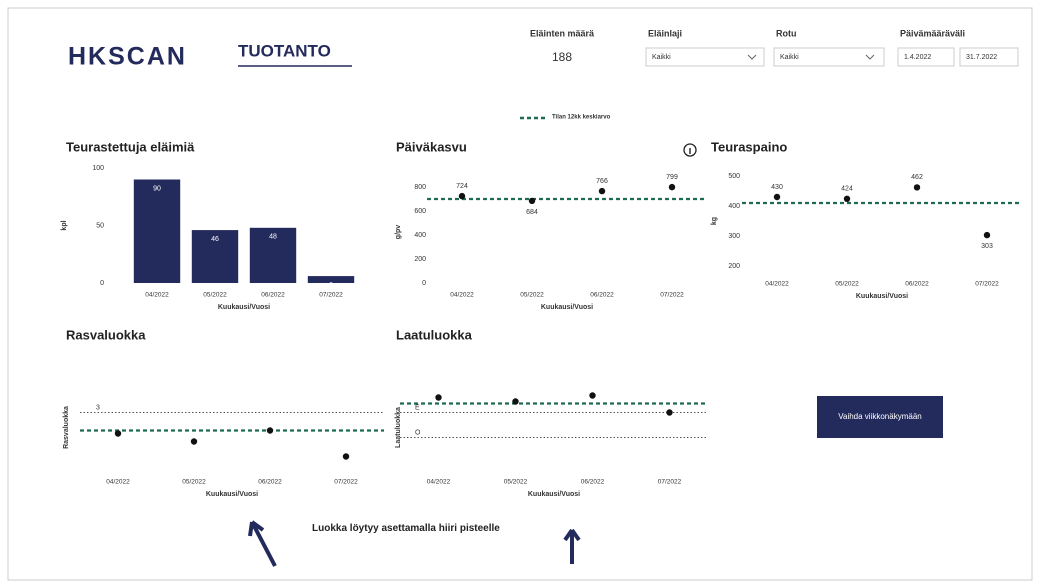 The height and width of the screenshot is (586, 1040). What do you see at coordinates (66, 427) in the screenshot?
I see `y-axis-label: Rasvaluokka` at bounding box center [66, 427].